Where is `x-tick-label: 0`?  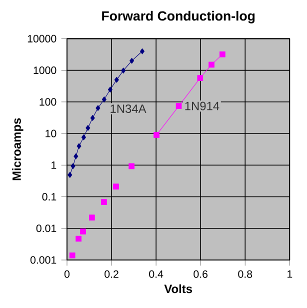 x-tick-label: 0 is located at coordinates (67, 274).